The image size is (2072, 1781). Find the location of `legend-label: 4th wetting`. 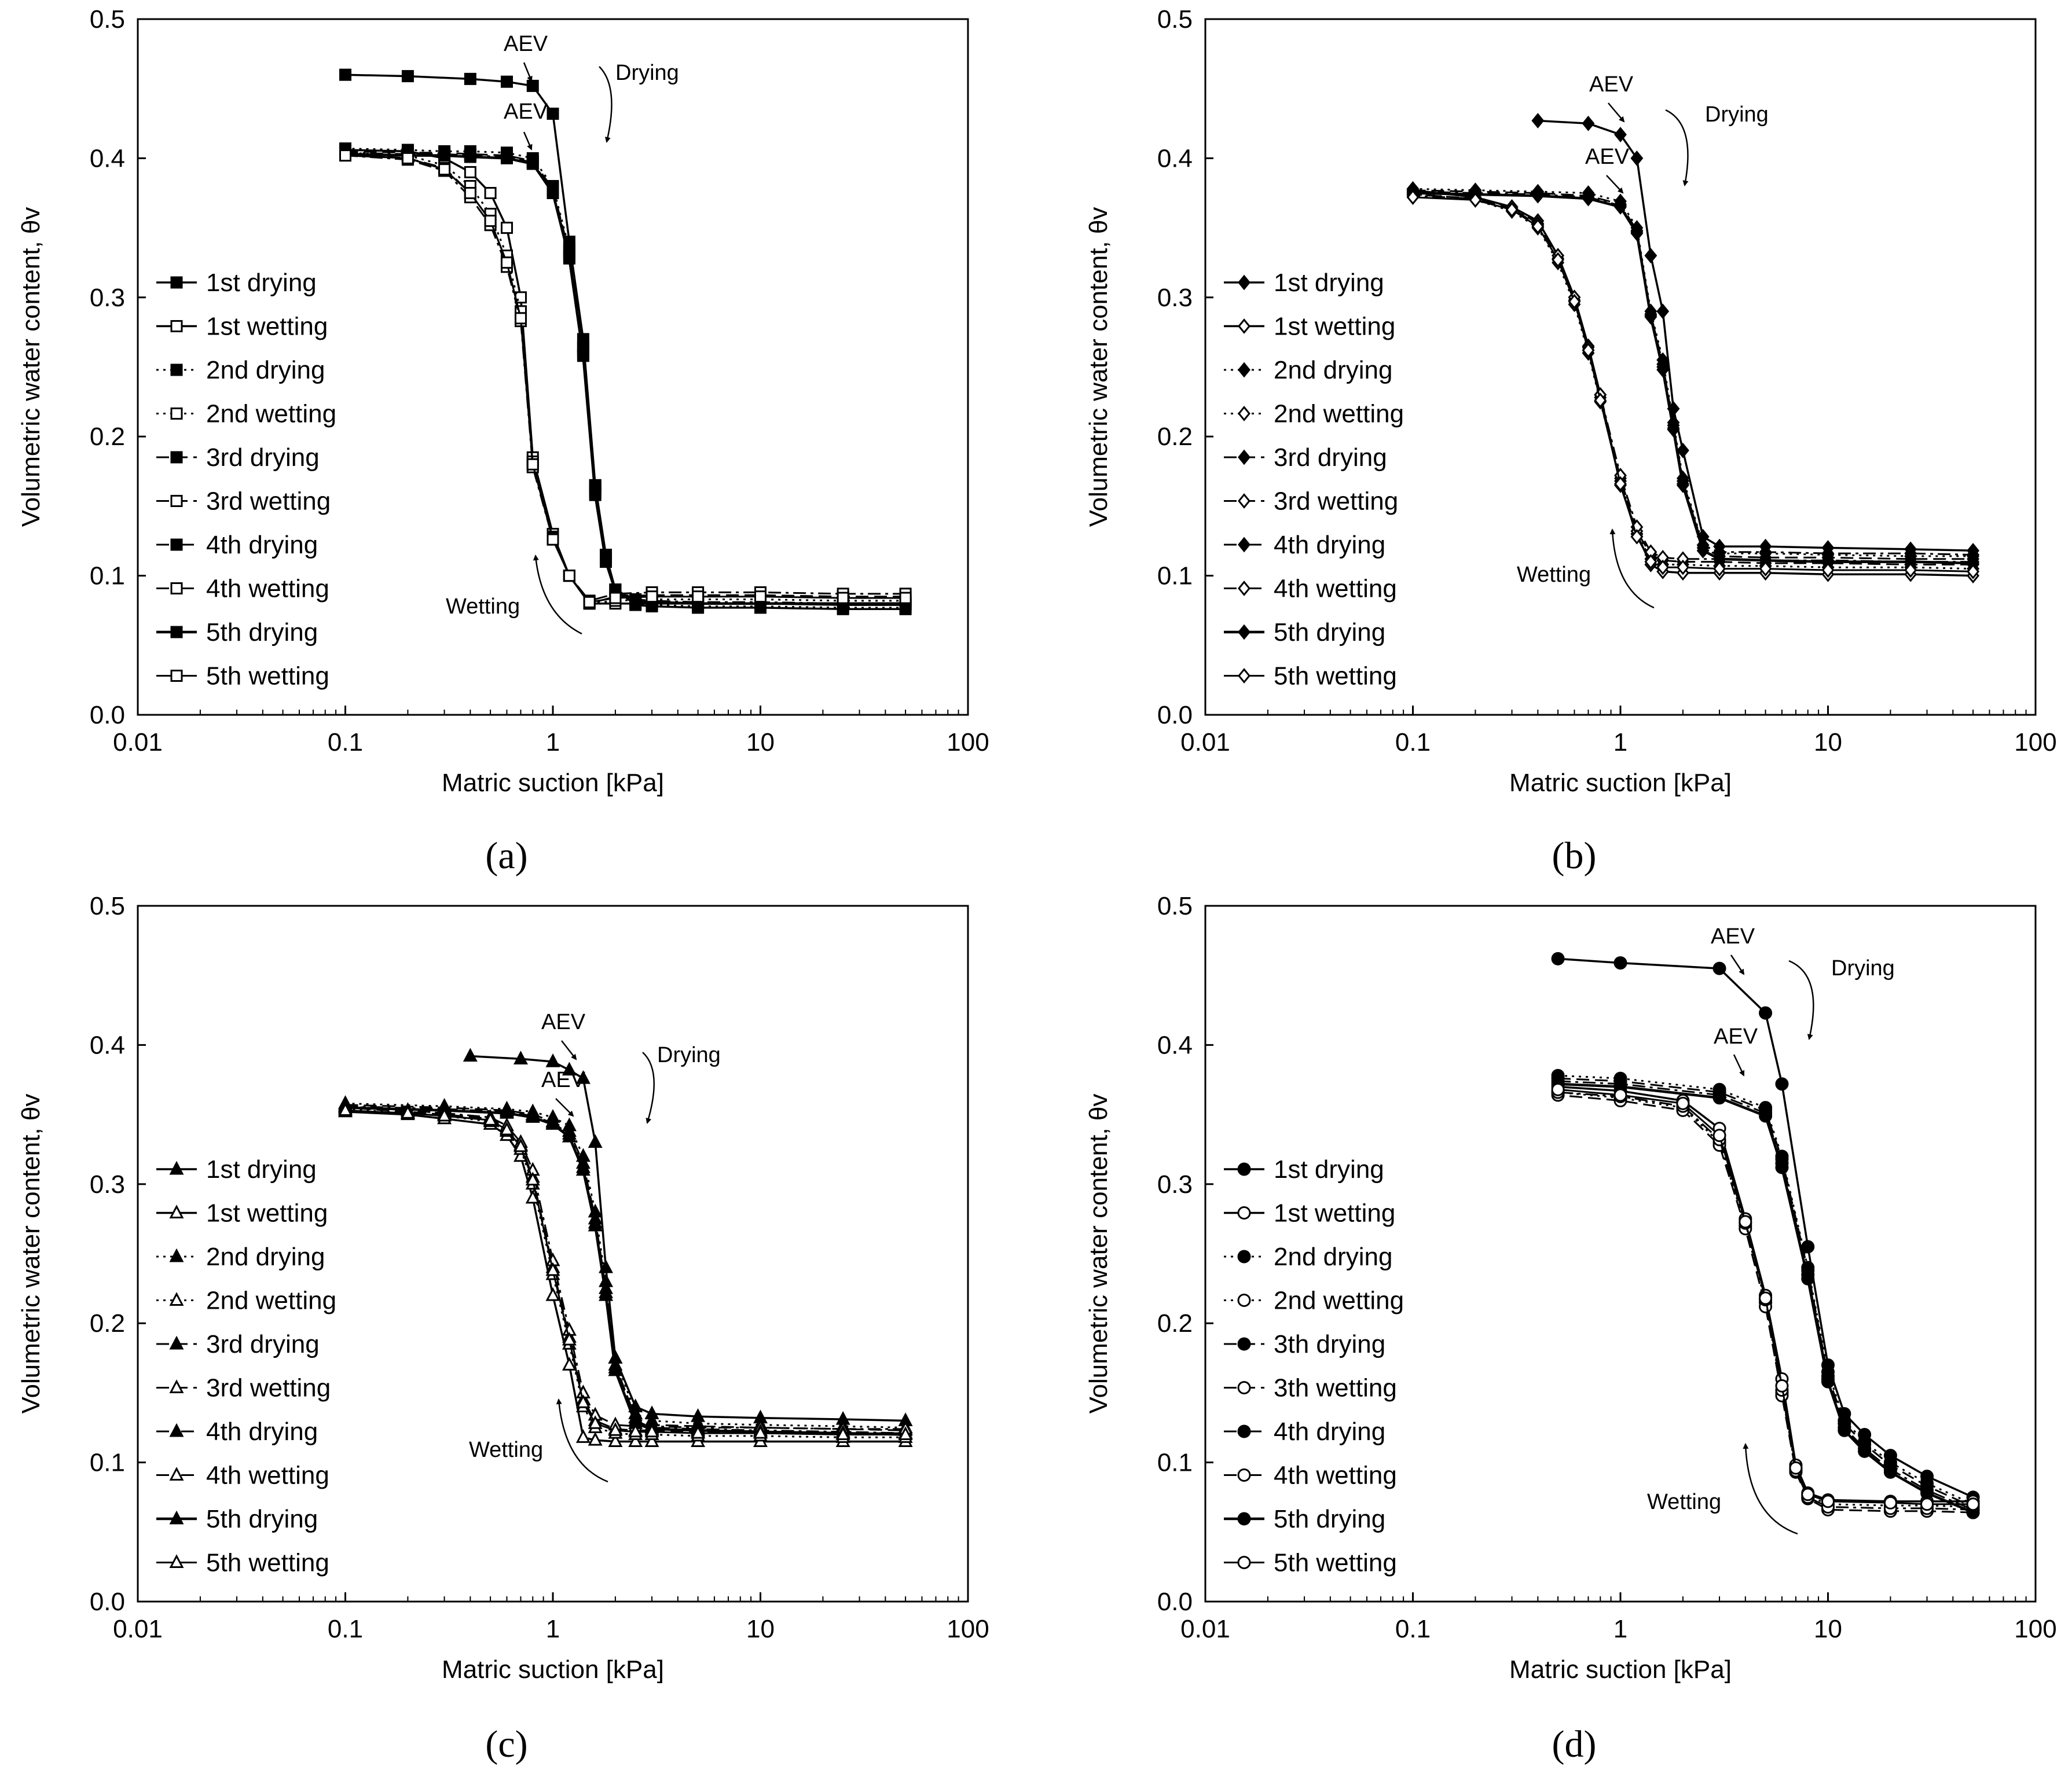

legend-label: 4th wetting is located at coordinates (267, 589).